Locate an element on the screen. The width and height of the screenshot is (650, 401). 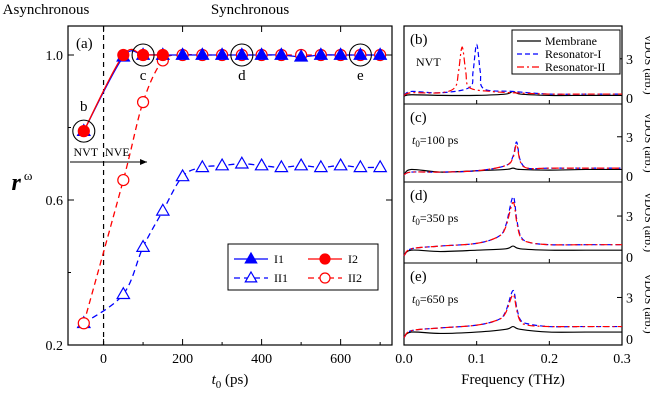
vdos-x-tick-label: 0.0 is located at coordinates (404, 359).